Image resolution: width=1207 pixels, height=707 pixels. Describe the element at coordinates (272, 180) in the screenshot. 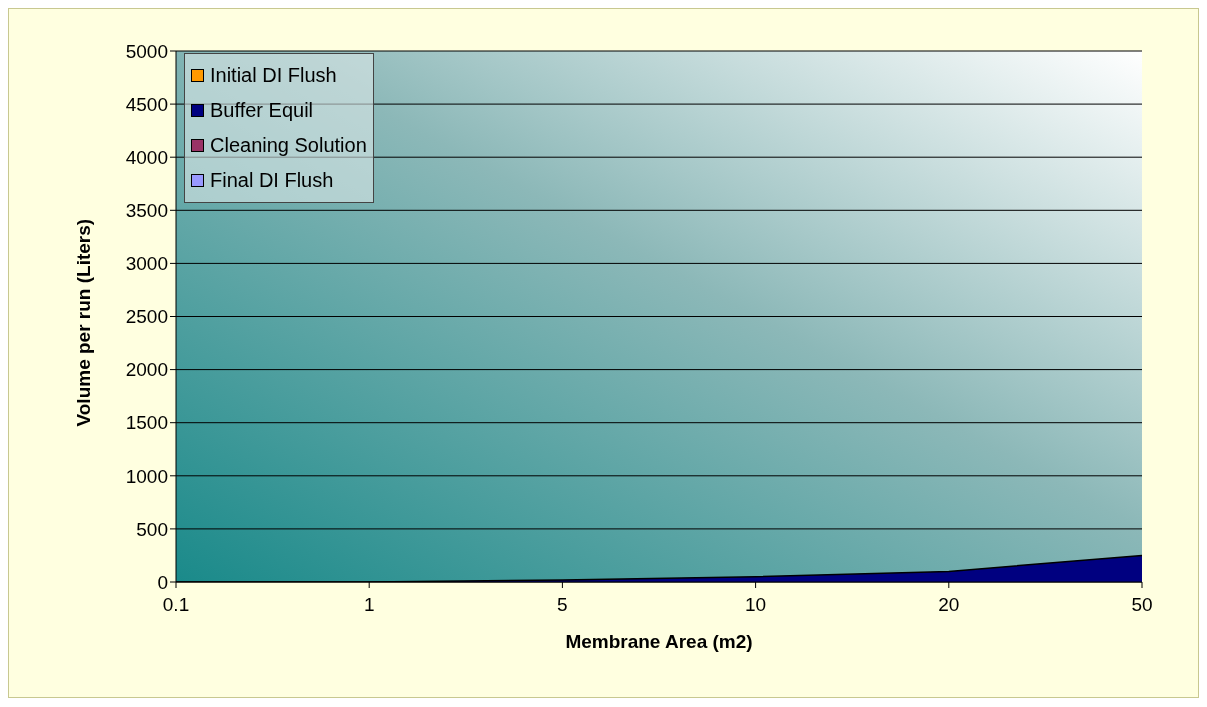

I see `legend-label: Final DI Flush` at that location.